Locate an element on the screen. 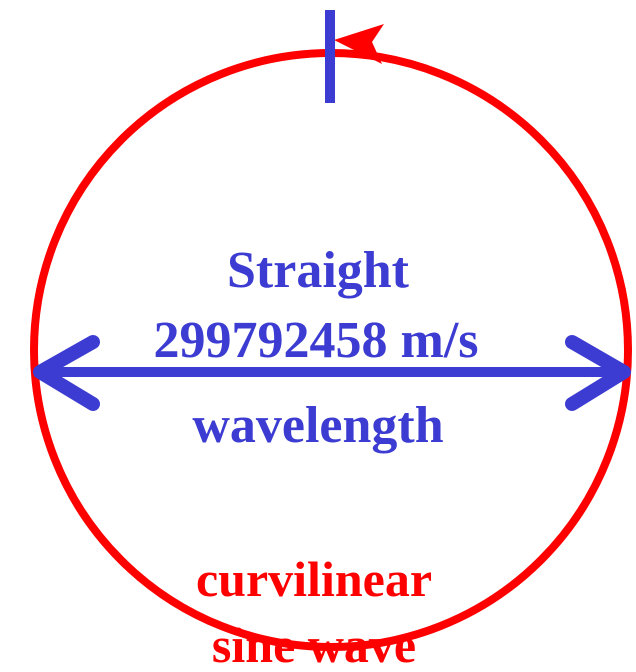  right-arrowhead-icon is located at coordinates (598, 373).